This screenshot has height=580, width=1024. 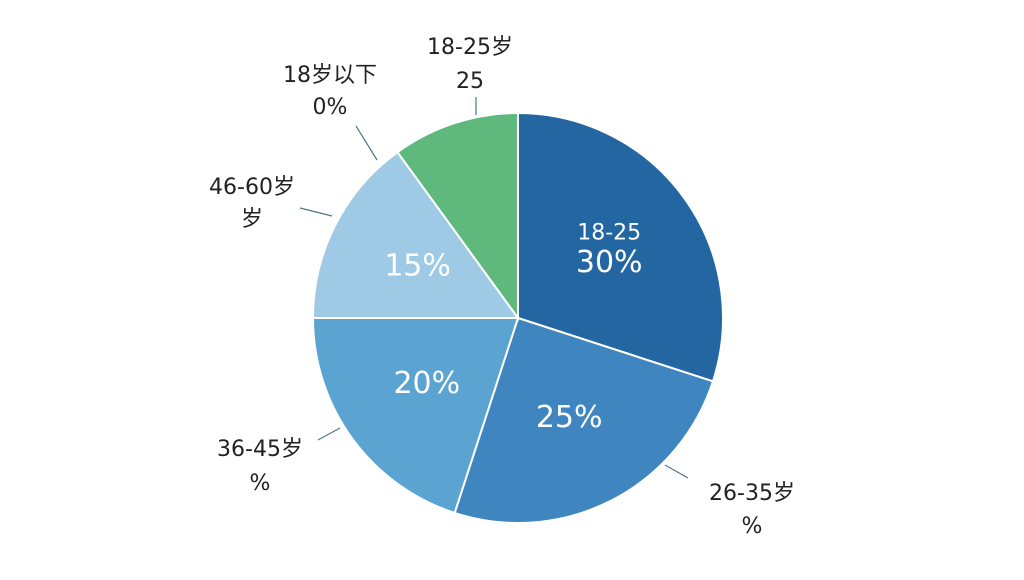 I want to click on annotation: 36-45岁, so click(x=260, y=449).